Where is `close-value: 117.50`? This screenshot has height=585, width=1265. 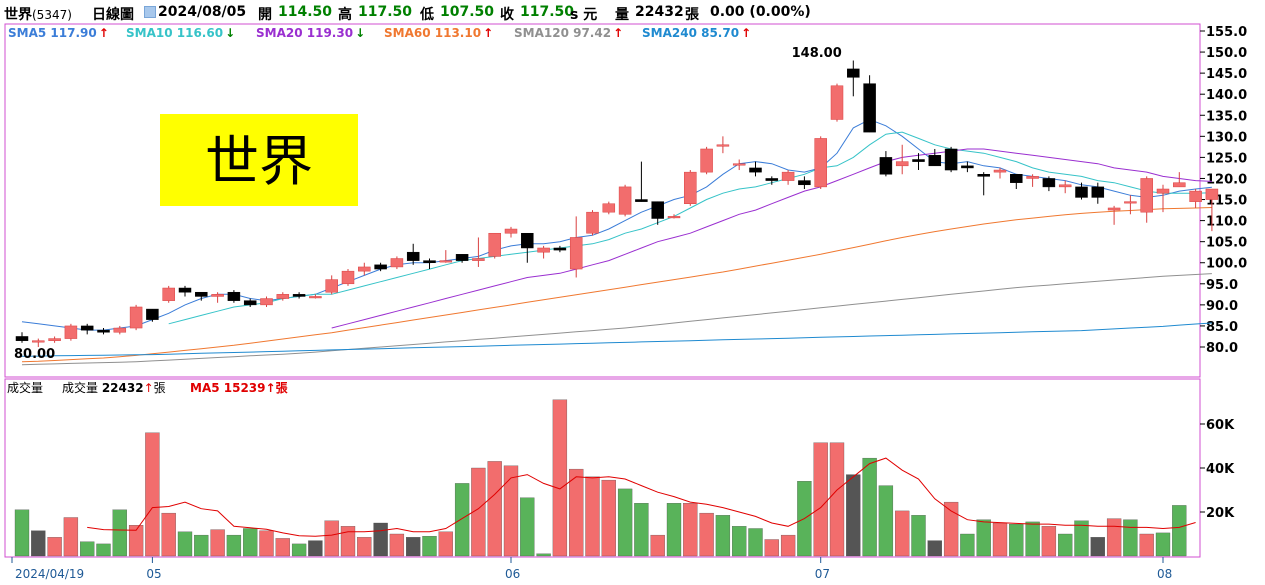
close-value: 117.50 is located at coordinates (547, 12).